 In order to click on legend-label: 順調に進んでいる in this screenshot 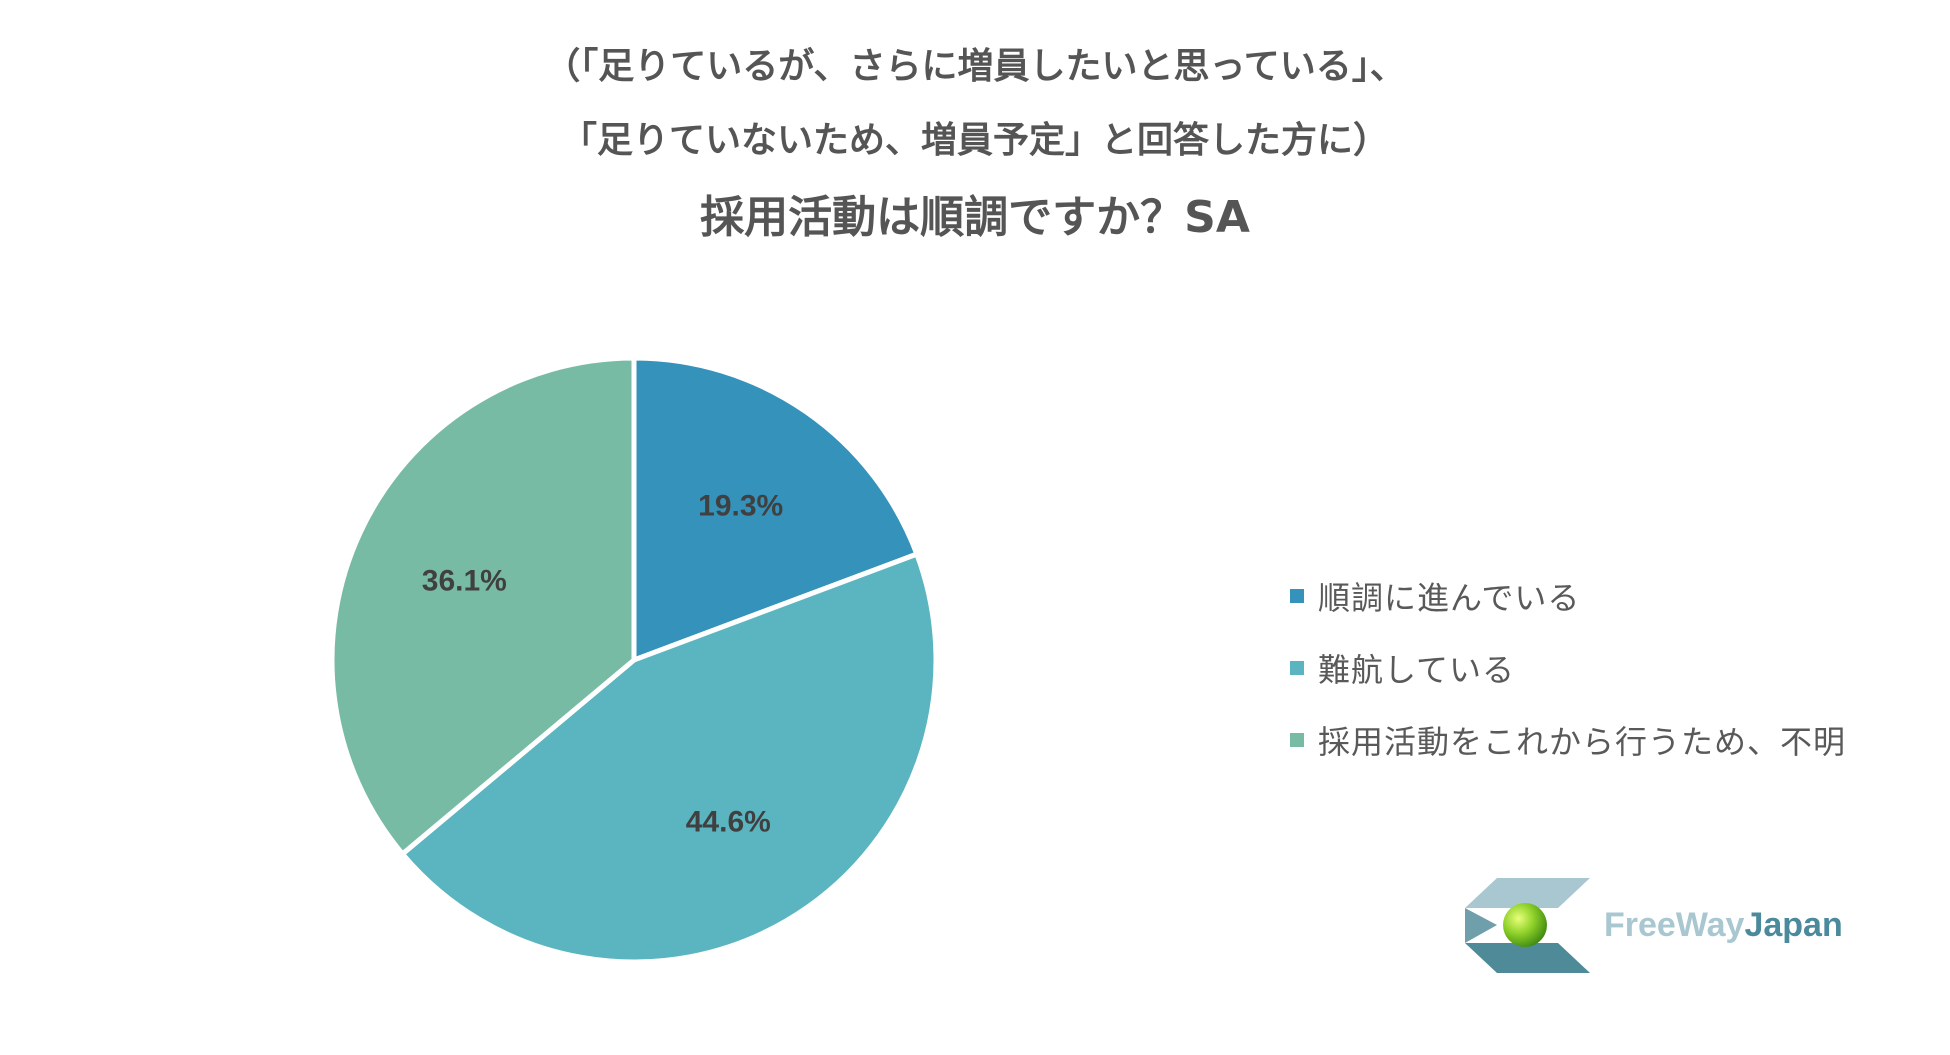, I will do `click(1449, 598)`.